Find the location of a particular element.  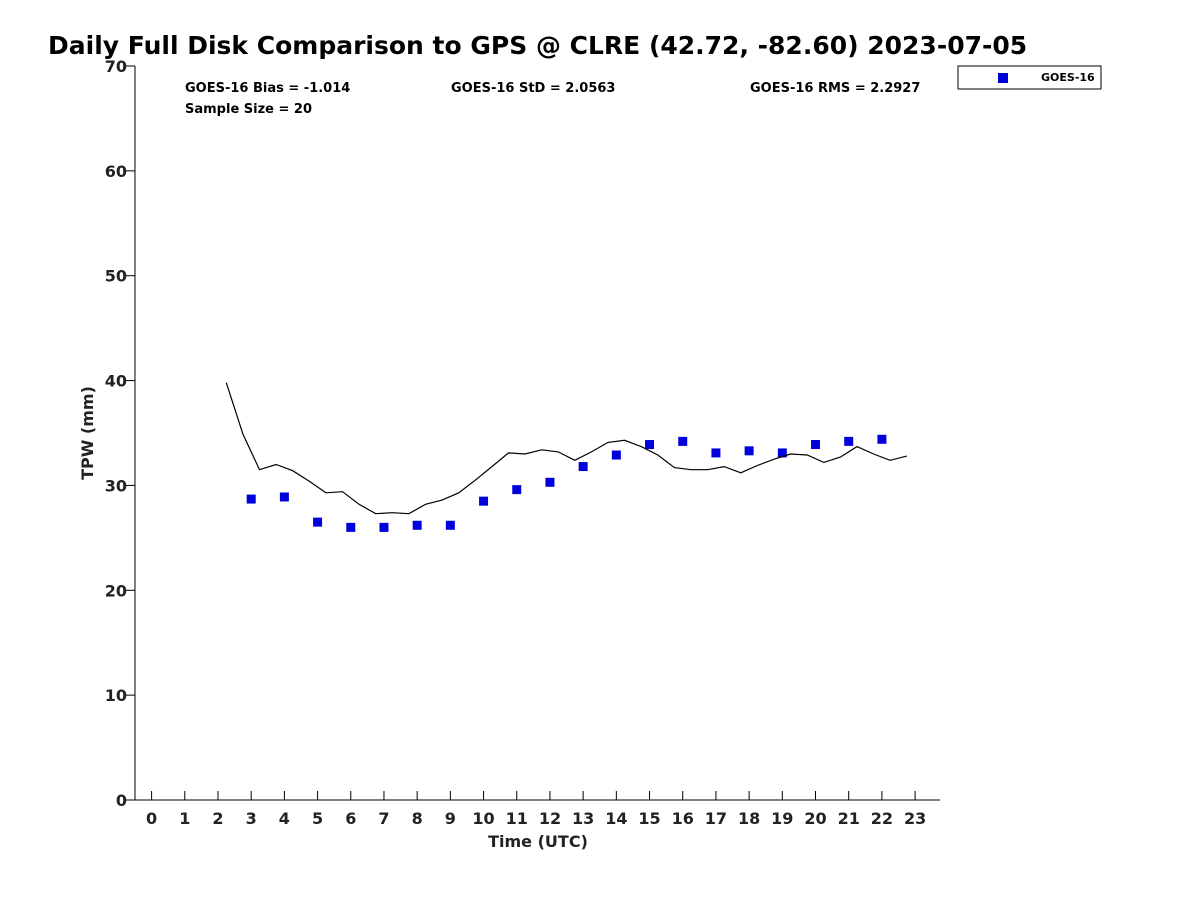

bias-stat: GOES-16 Bias = -1.014 is located at coordinates (267, 88).